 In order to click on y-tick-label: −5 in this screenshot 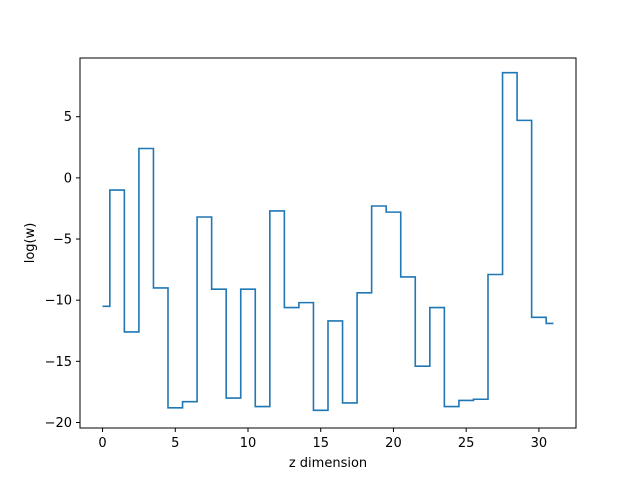, I will do `click(62, 240)`.